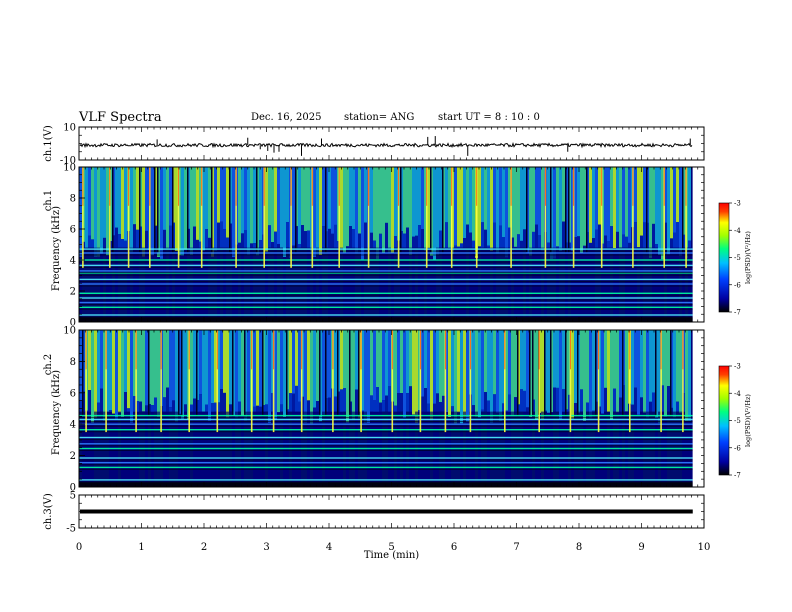 The height and width of the screenshot is (612, 792). What do you see at coordinates (386, 295) in the screenshot?
I see `spec-dark-line` at bounding box center [386, 295].